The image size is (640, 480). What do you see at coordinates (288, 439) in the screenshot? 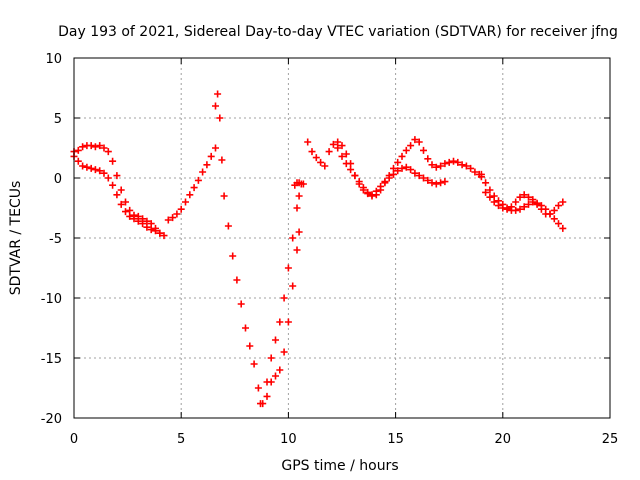
I see `x-tick-label: 10` at bounding box center [288, 439].